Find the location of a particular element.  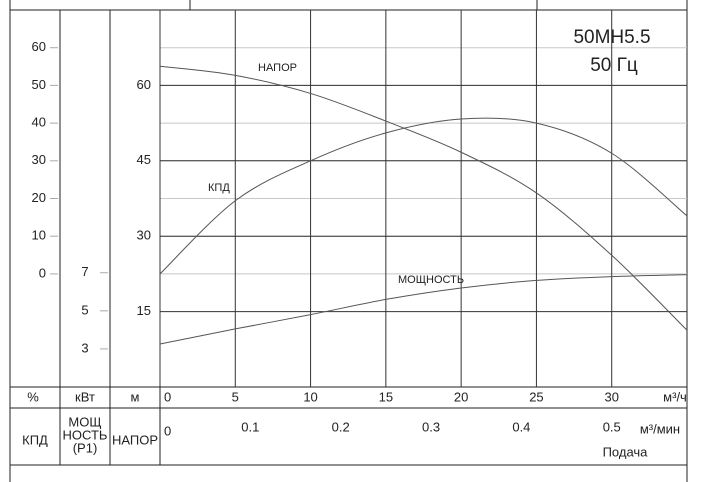

curve-label: НАПОР is located at coordinates (277, 68).